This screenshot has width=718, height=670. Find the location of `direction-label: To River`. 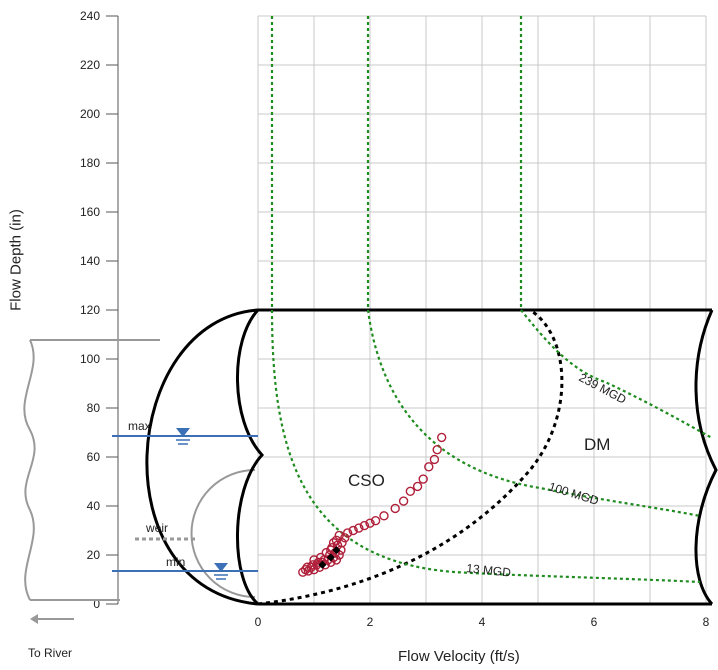

direction-label: To River is located at coordinates (50, 653).